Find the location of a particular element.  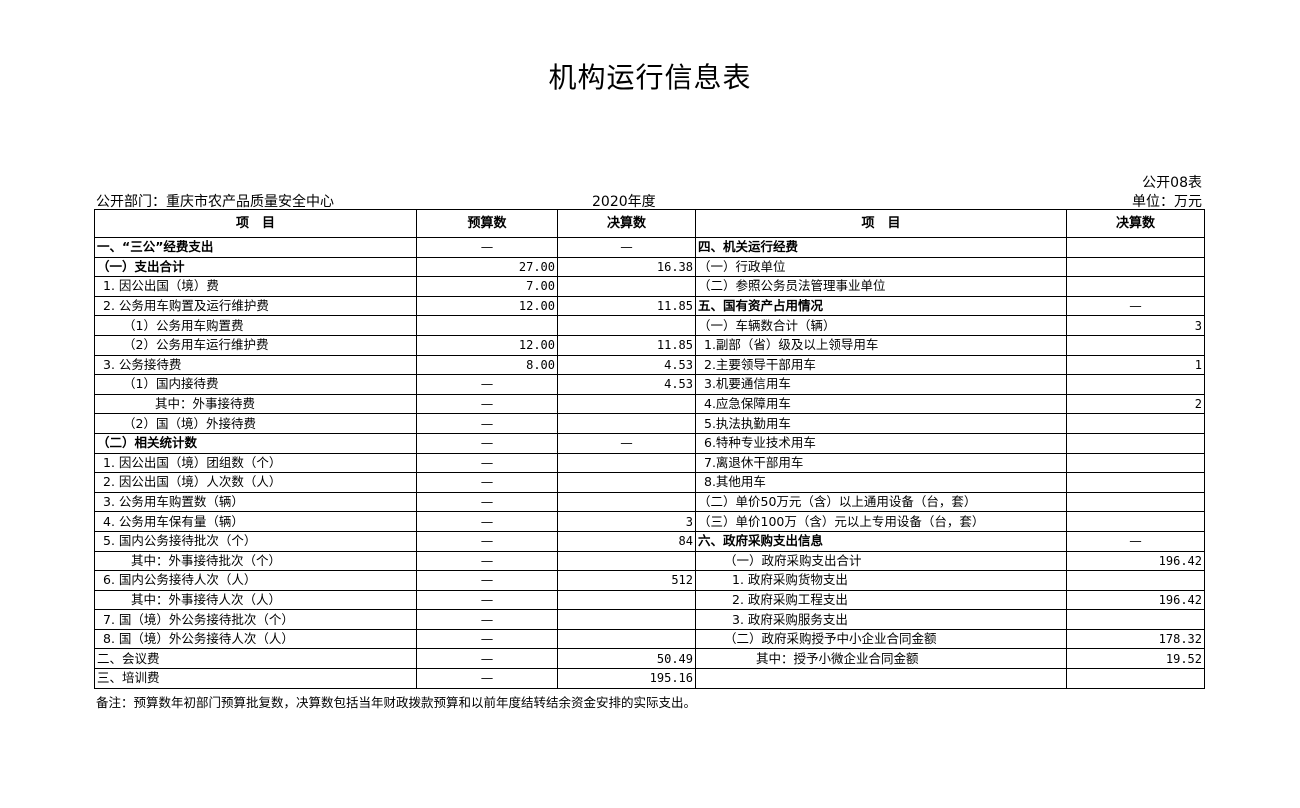

right-final-cell: — is located at coordinates (1135, 306).